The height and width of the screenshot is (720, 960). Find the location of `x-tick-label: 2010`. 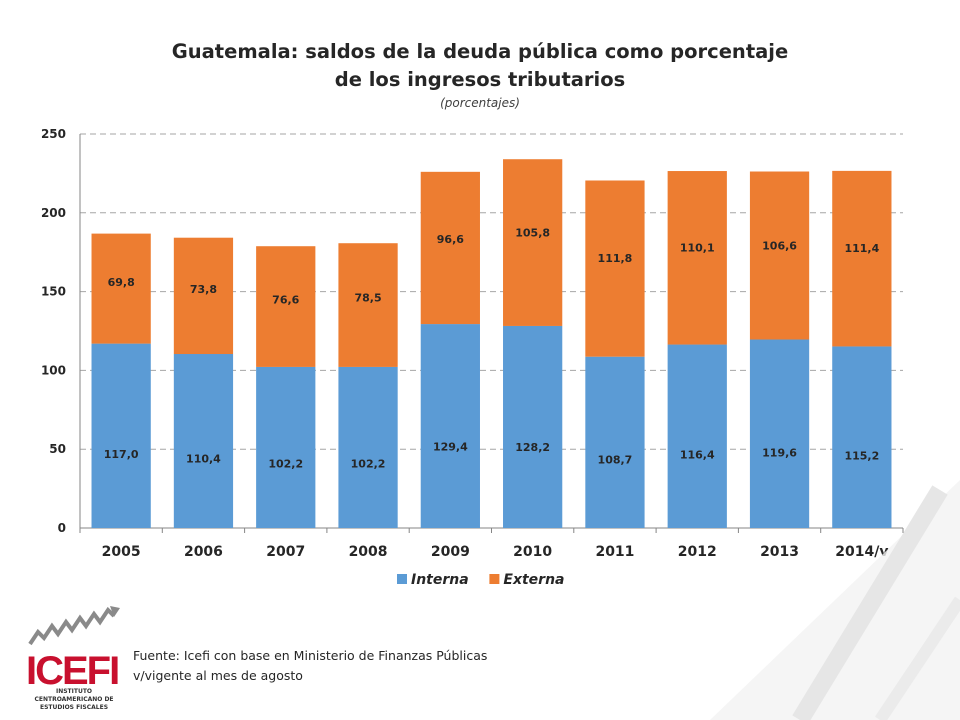

x-tick-label: 2010 is located at coordinates (532, 552).